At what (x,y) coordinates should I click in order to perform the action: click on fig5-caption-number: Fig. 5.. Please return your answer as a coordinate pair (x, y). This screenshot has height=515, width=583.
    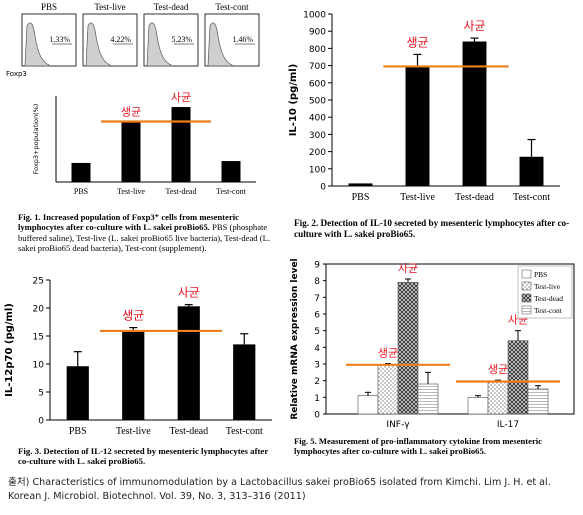
    Looking at the image, I should click on (305, 441).